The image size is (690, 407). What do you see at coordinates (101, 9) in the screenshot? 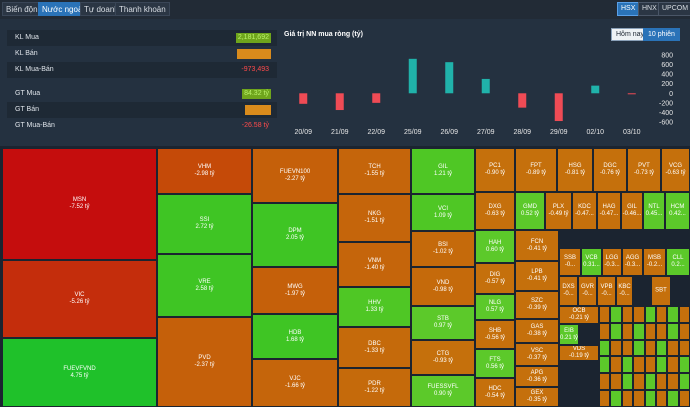
I see `tab-tu-doanh: Tự doanh` at bounding box center [101, 9].